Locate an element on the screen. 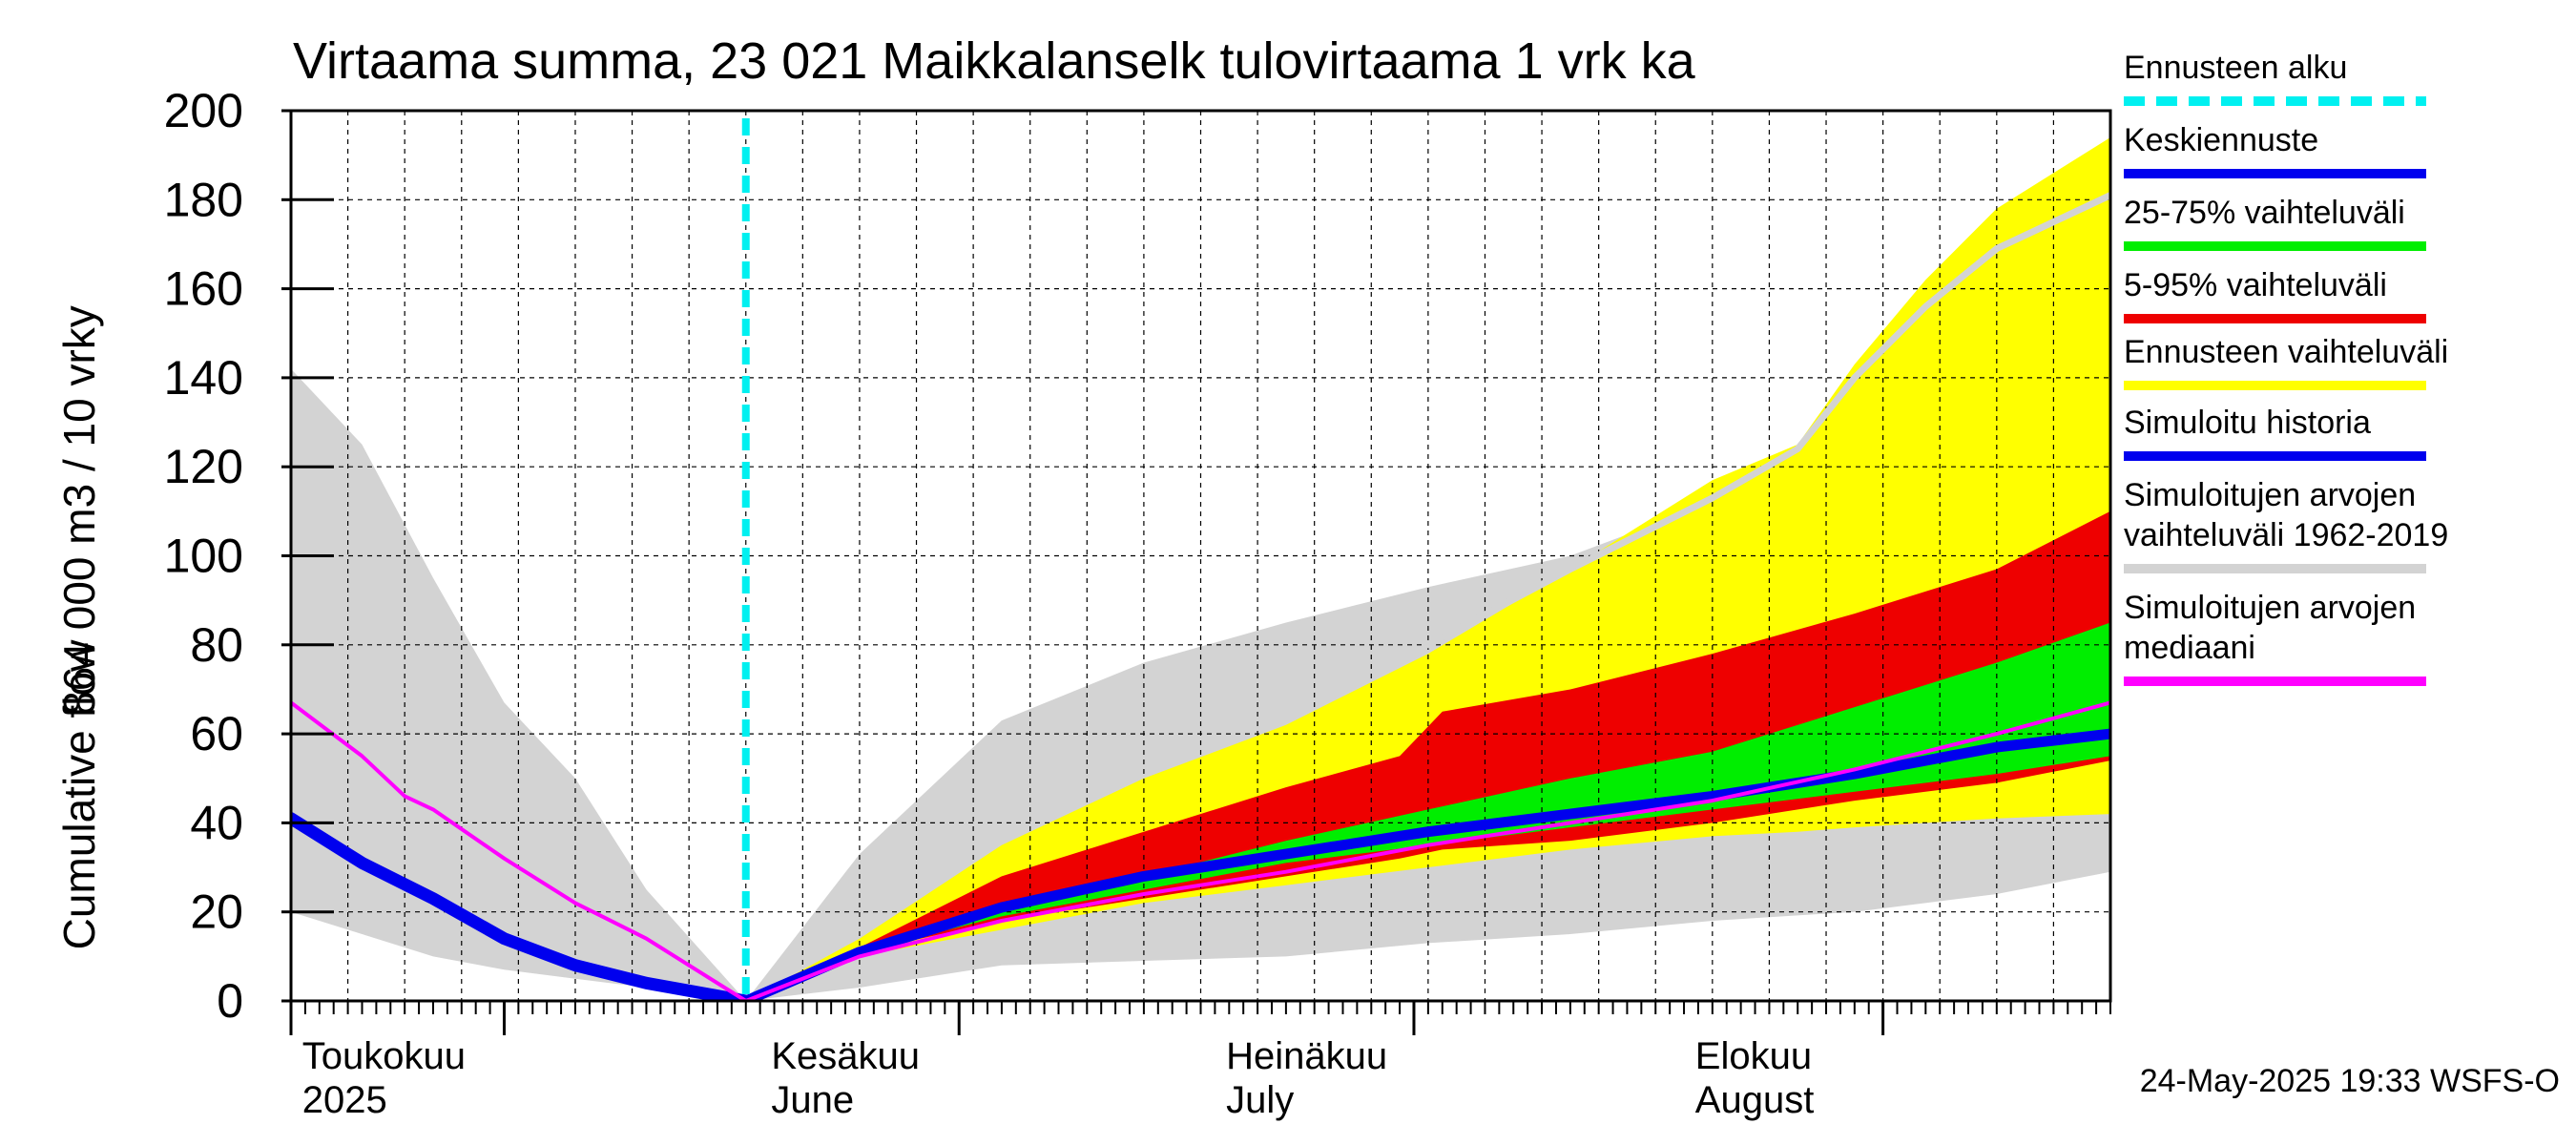  legend-label-simuloitujen-arvojen-mediaani: mediaani is located at coordinates (2189, 648).